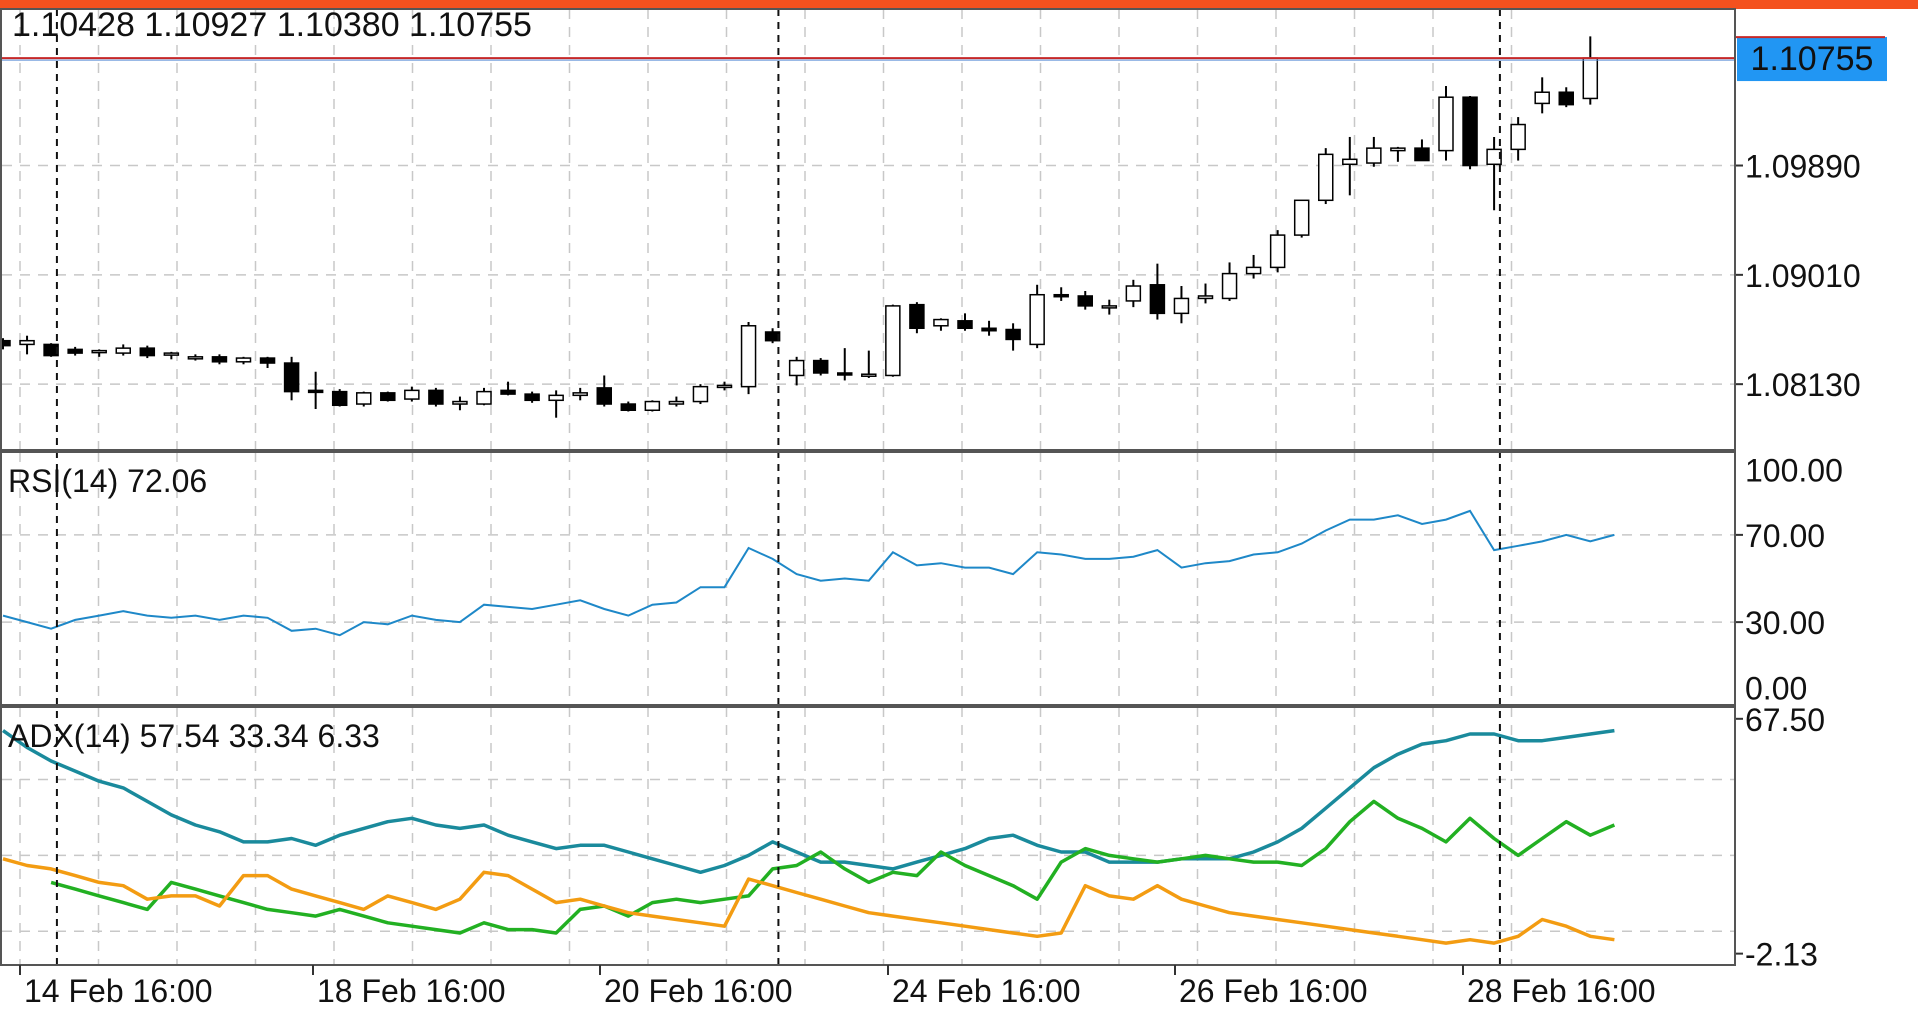 This screenshot has height=1017, width=1918. Describe the element at coordinates (698, 991) in the screenshot. I see `time-tick-label: 20 Feb 16:00` at that location.